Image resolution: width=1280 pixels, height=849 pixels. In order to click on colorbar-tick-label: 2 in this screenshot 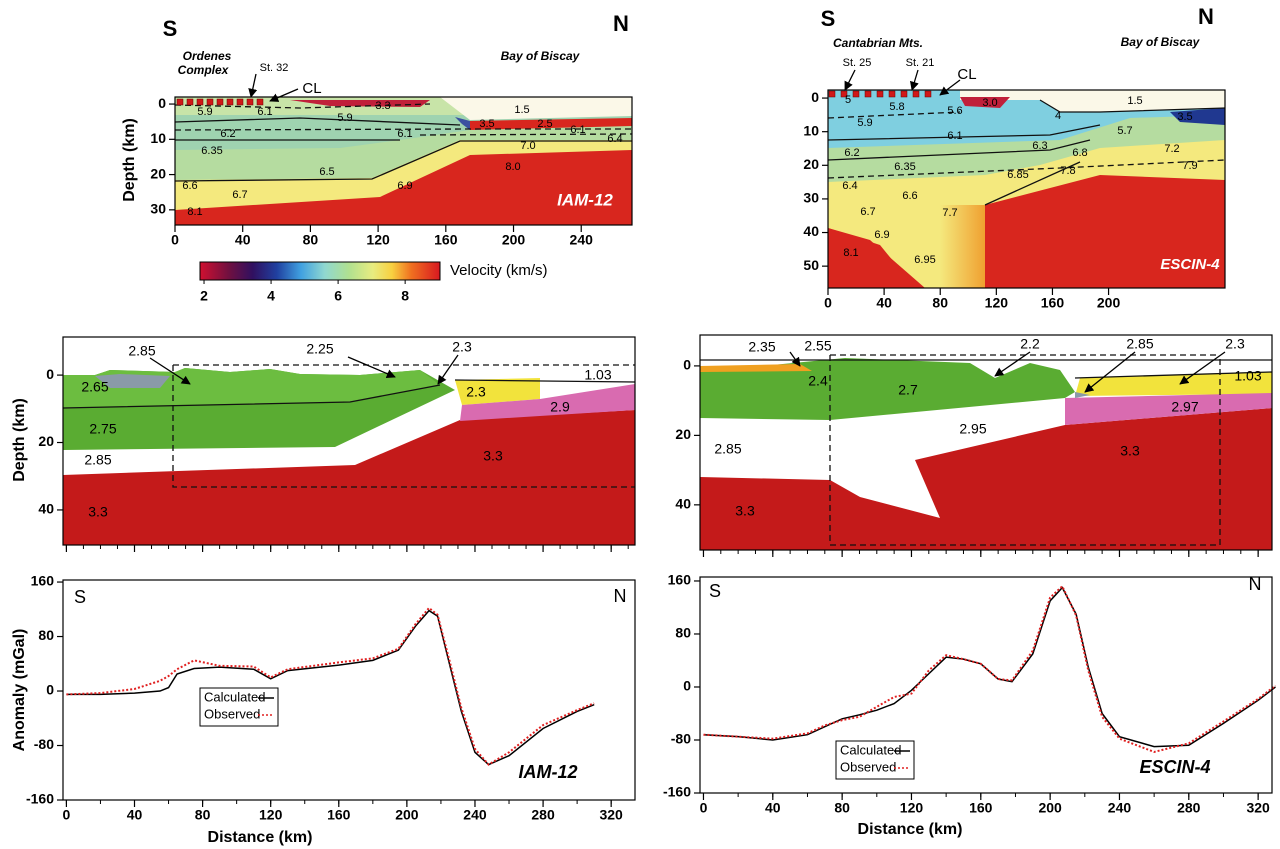, I will do `click(204, 296)`.